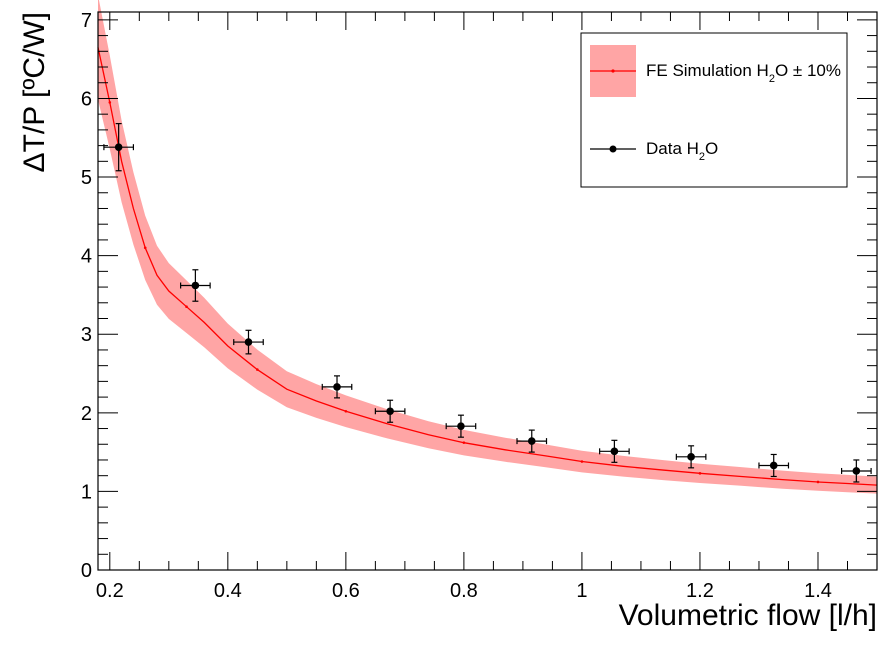 The image size is (893, 659). What do you see at coordinates (818, 591) in the screenshot?
I see `x-tick-label: 1.4` at bounding box center [818, 591].